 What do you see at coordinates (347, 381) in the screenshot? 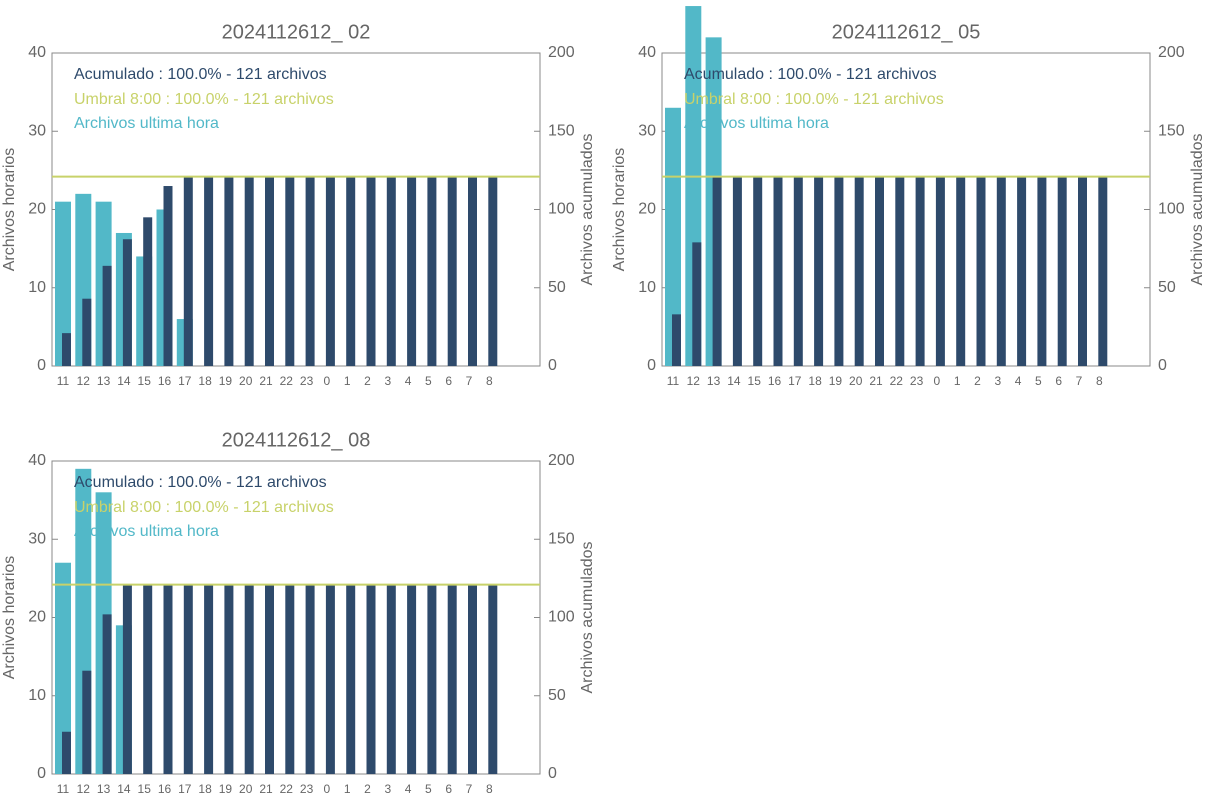
I see `x-tick-label: 1` at bounding box center [347, 381].